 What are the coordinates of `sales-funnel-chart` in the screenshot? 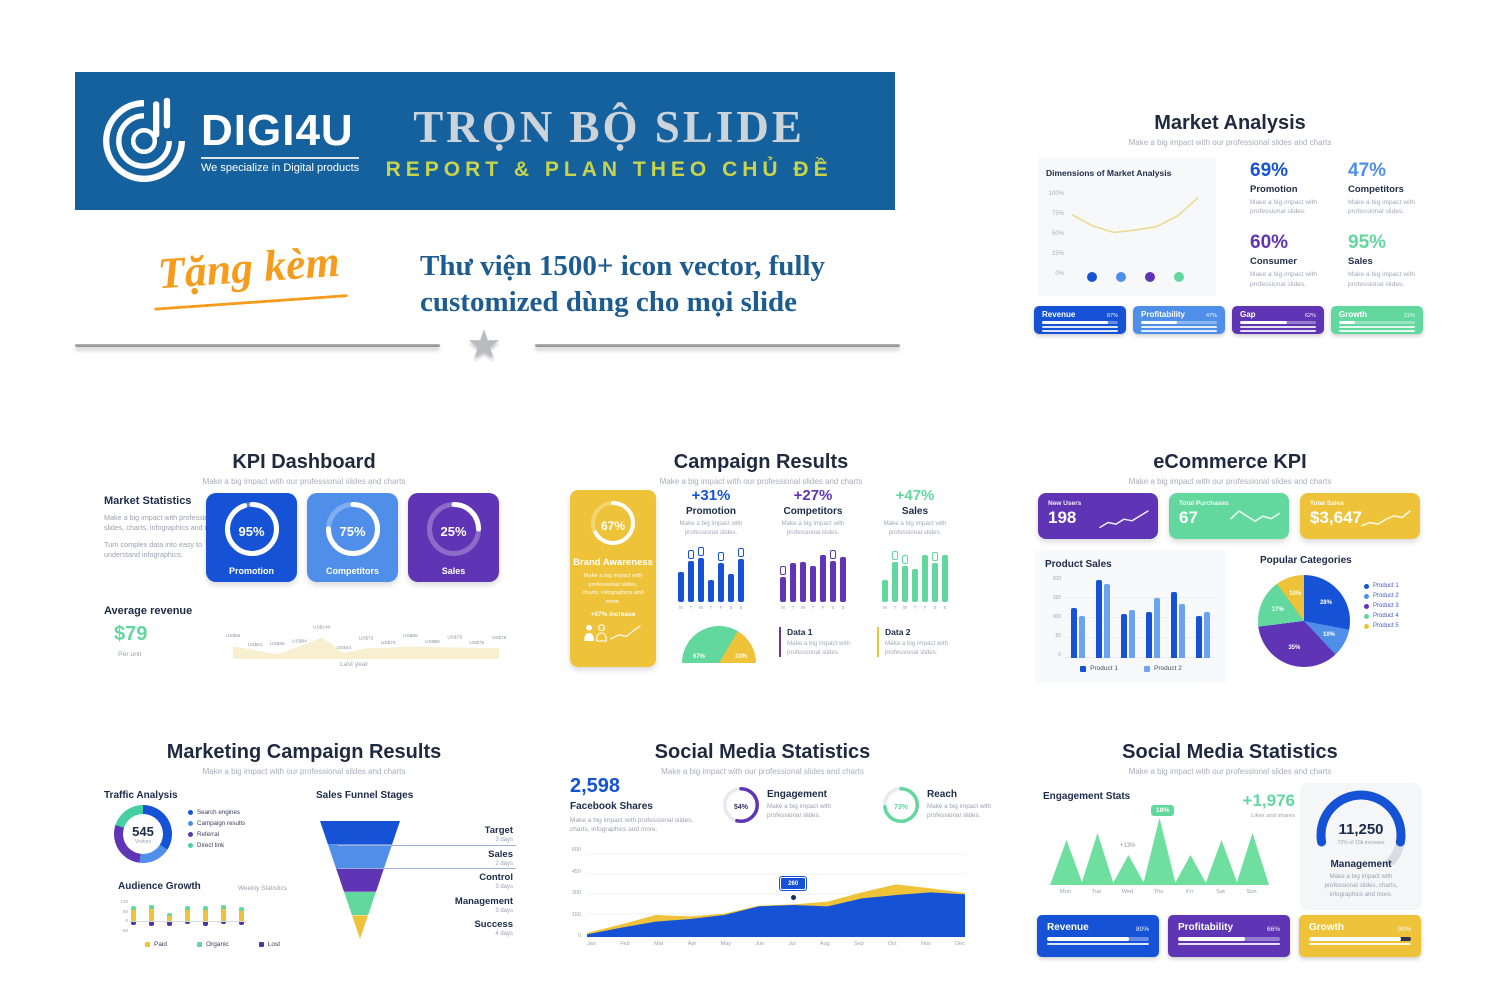 It's located at (360, 880).